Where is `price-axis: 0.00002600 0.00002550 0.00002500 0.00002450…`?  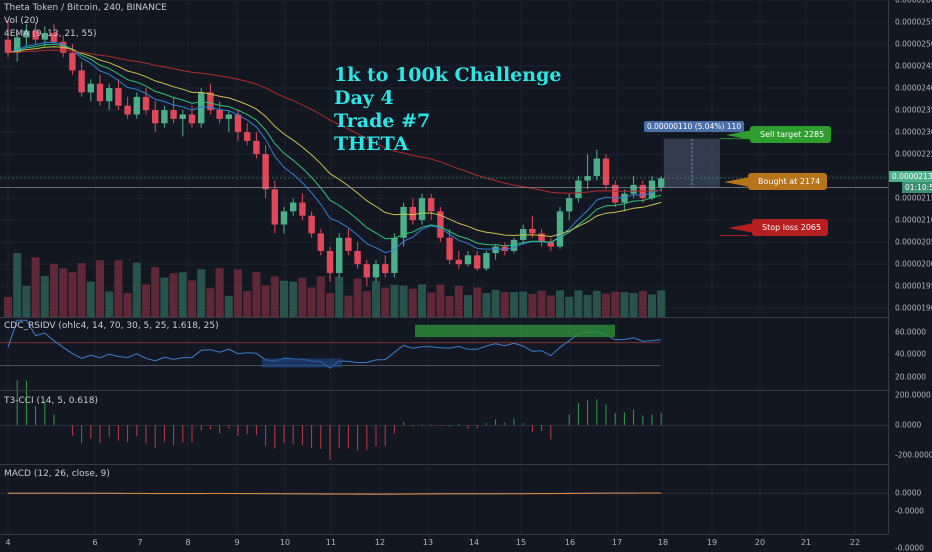 price-axis: 0.00002600 0.00002550 0.00002500 0.00002450… is located at coordinates (910, 276).